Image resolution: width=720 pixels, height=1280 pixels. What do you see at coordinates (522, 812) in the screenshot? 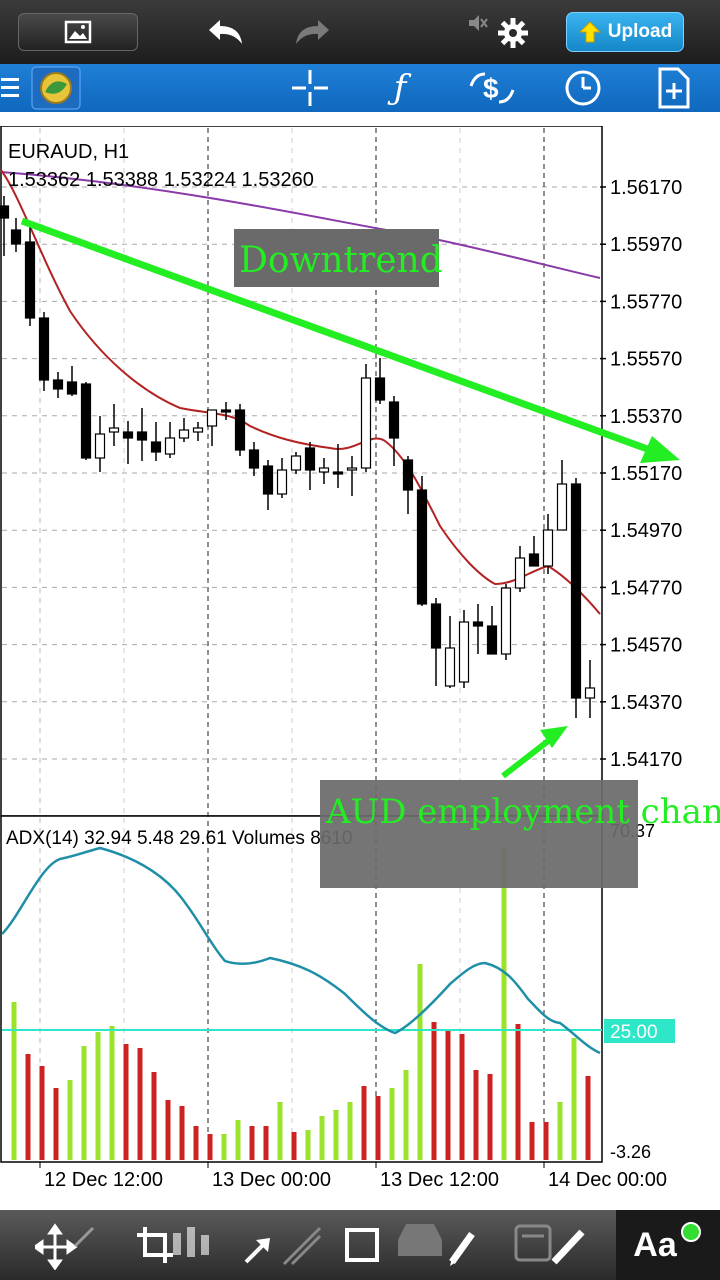
I see `aud-label: AUD employment change` at bounding box center [522, 812].